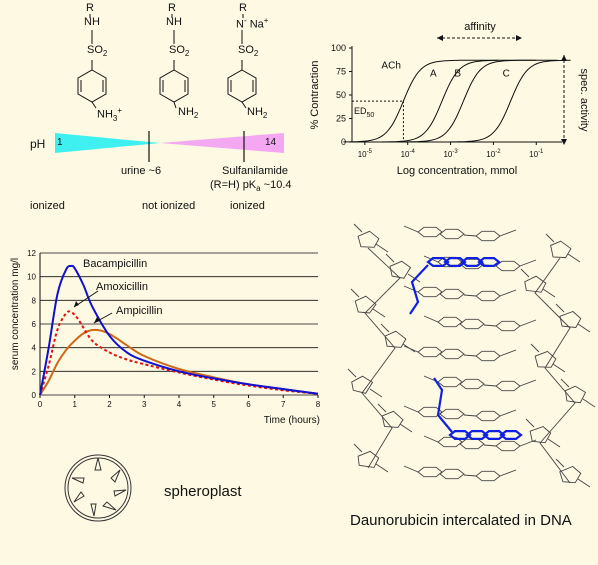 Image resolution: width=598 pixels, height=565 pixels. I want to click on ph-acid-wedge, so click(107, 143).